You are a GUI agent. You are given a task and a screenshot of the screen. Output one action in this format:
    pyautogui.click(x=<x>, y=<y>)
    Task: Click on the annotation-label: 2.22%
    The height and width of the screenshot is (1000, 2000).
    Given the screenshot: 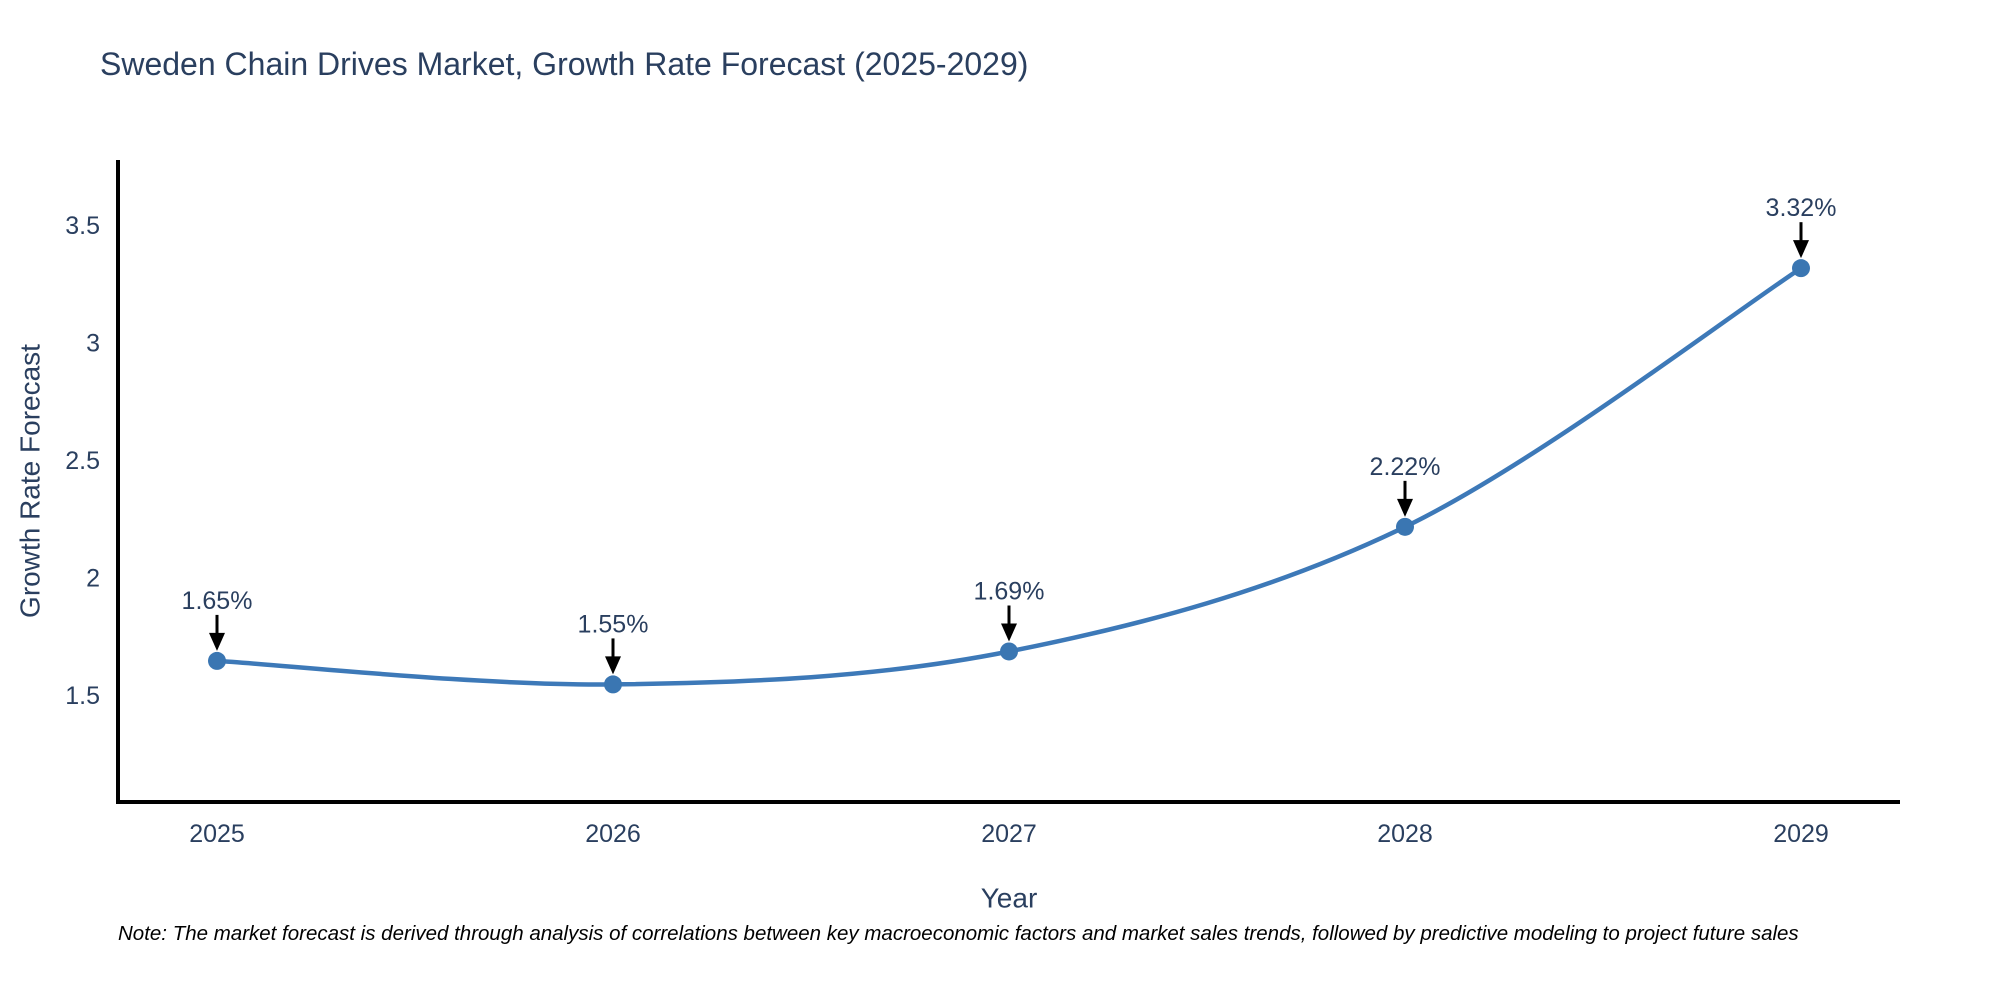 What is the action you would take?
    pyautogui.click(x=1405, y=467)
    